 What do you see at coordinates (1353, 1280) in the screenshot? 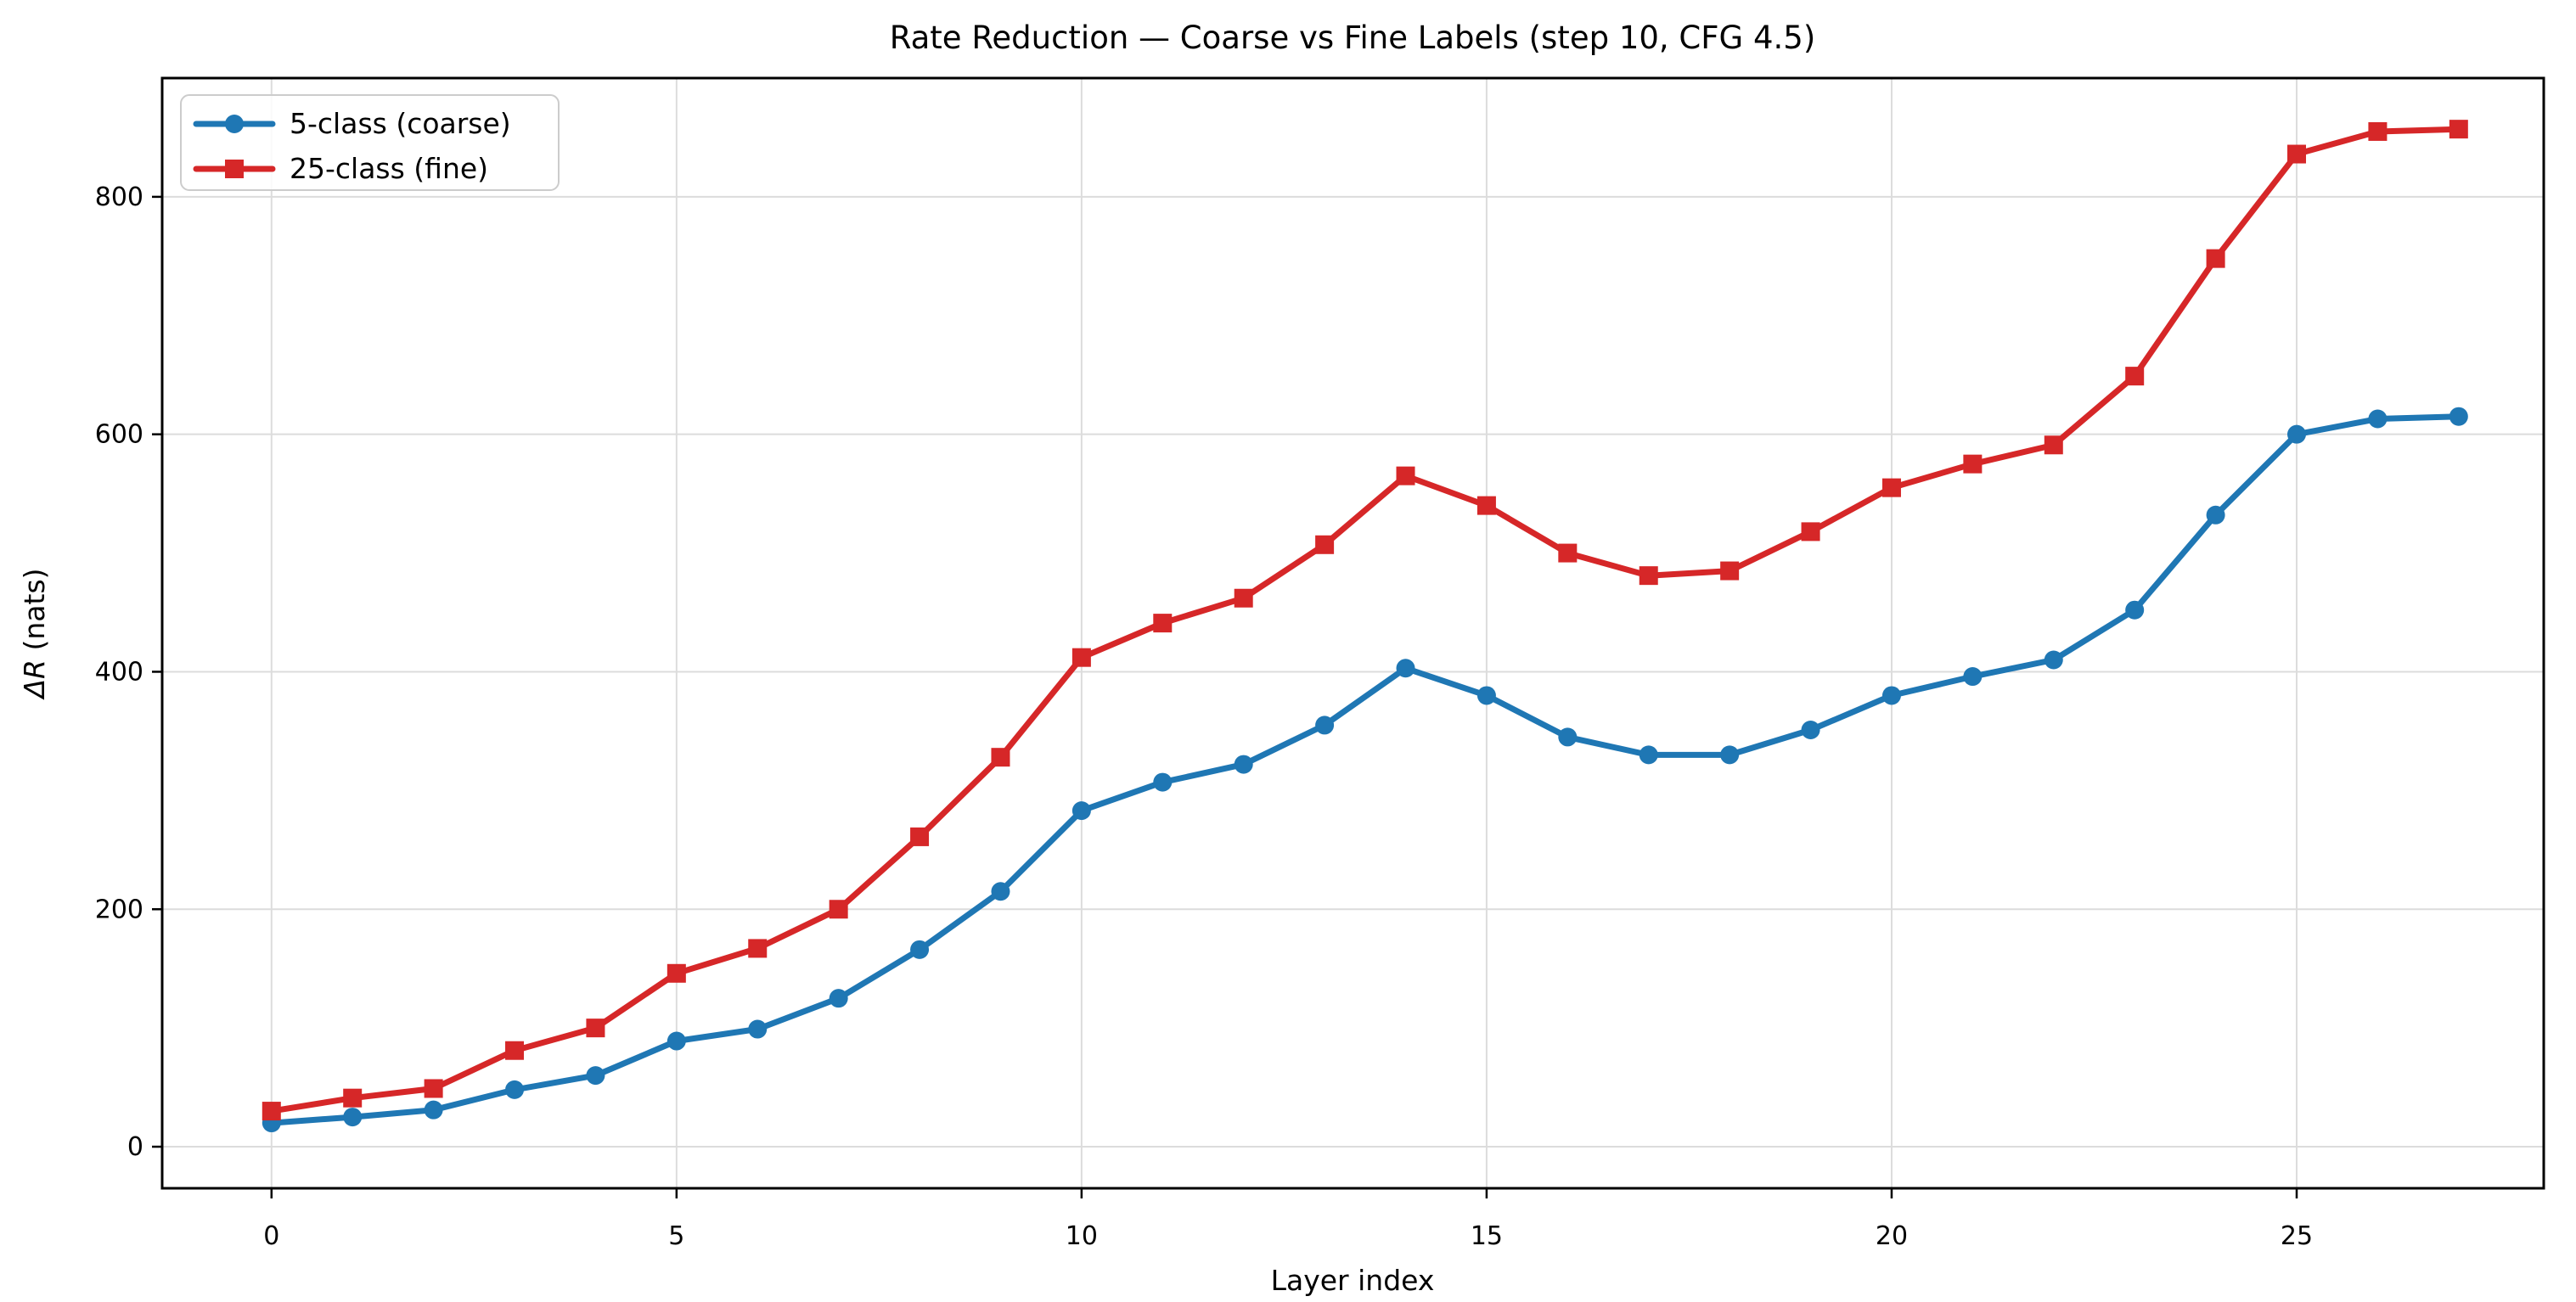
I see `x-axis-label: Layer index` at bounding box center [1353, 1280].